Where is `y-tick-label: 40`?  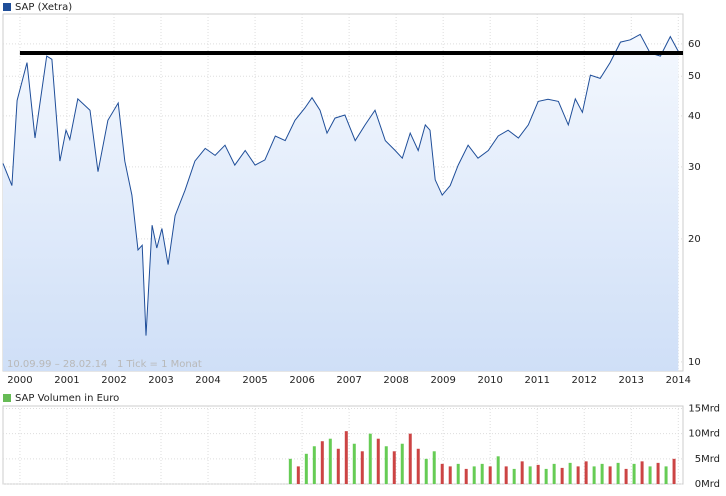 y-tick-label: 40 is located at coordinates (694, 116).